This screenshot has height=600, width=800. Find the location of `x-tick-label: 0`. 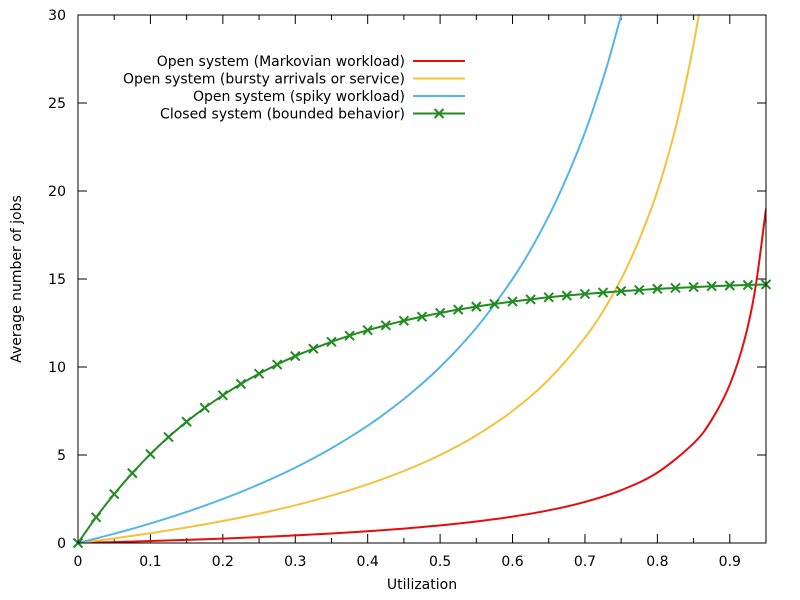

x-tick-label: 0 is located at coordinates (78, 562).